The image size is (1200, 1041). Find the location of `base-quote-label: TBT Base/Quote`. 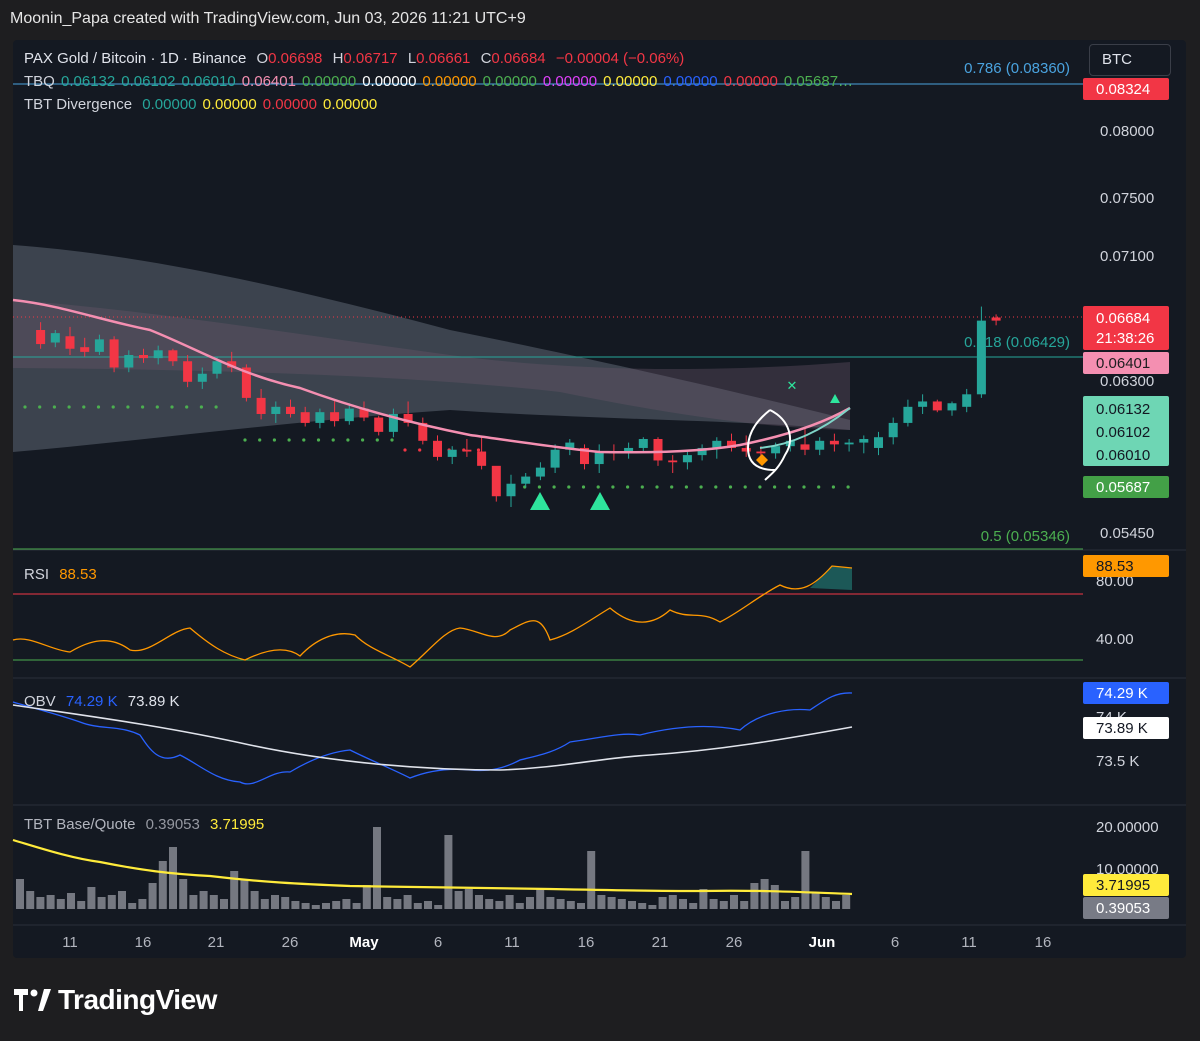

base-quote-label: TBT Base/Quote is located at coordinates (80, 824).